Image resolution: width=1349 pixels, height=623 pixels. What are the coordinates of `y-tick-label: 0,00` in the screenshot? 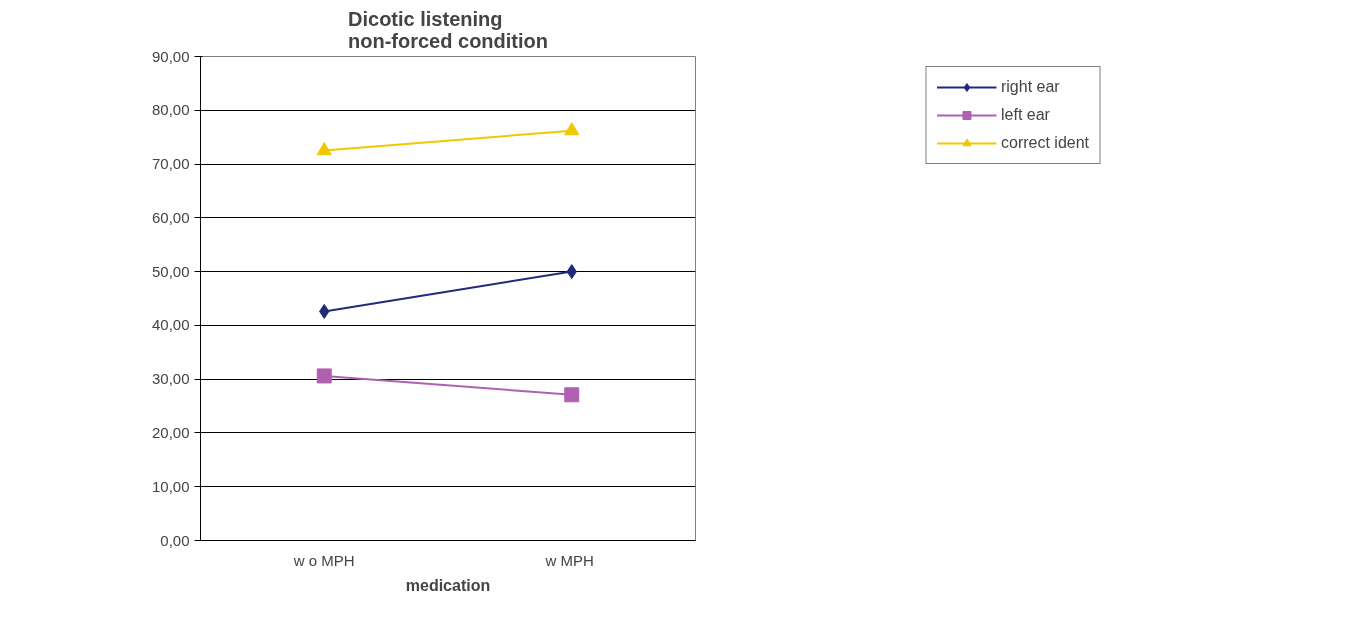 It's located at (175, 540).